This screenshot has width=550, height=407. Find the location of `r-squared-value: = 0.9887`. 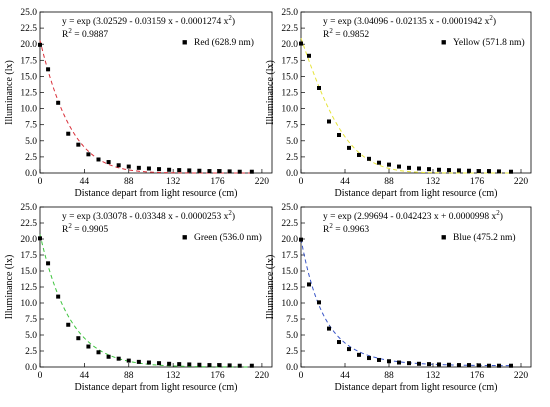

r-squared-value: = 0.9887 is located at coordinates (90, 35).